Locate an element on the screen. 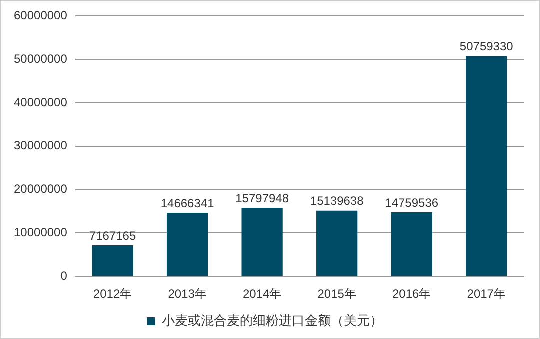 This screenshot has height=339, width=540. x-tick-label: 2017年 is located at coordinates (486, 294).